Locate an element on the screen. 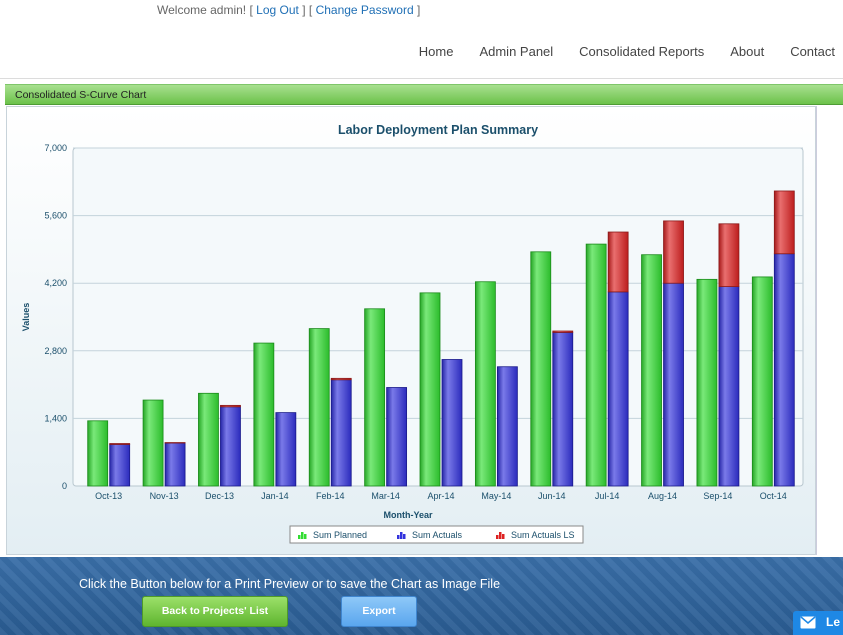 The width and height of the screenshot is (843, 635). x-tick-label: Nov-13 is located at coordinates (164, 496).